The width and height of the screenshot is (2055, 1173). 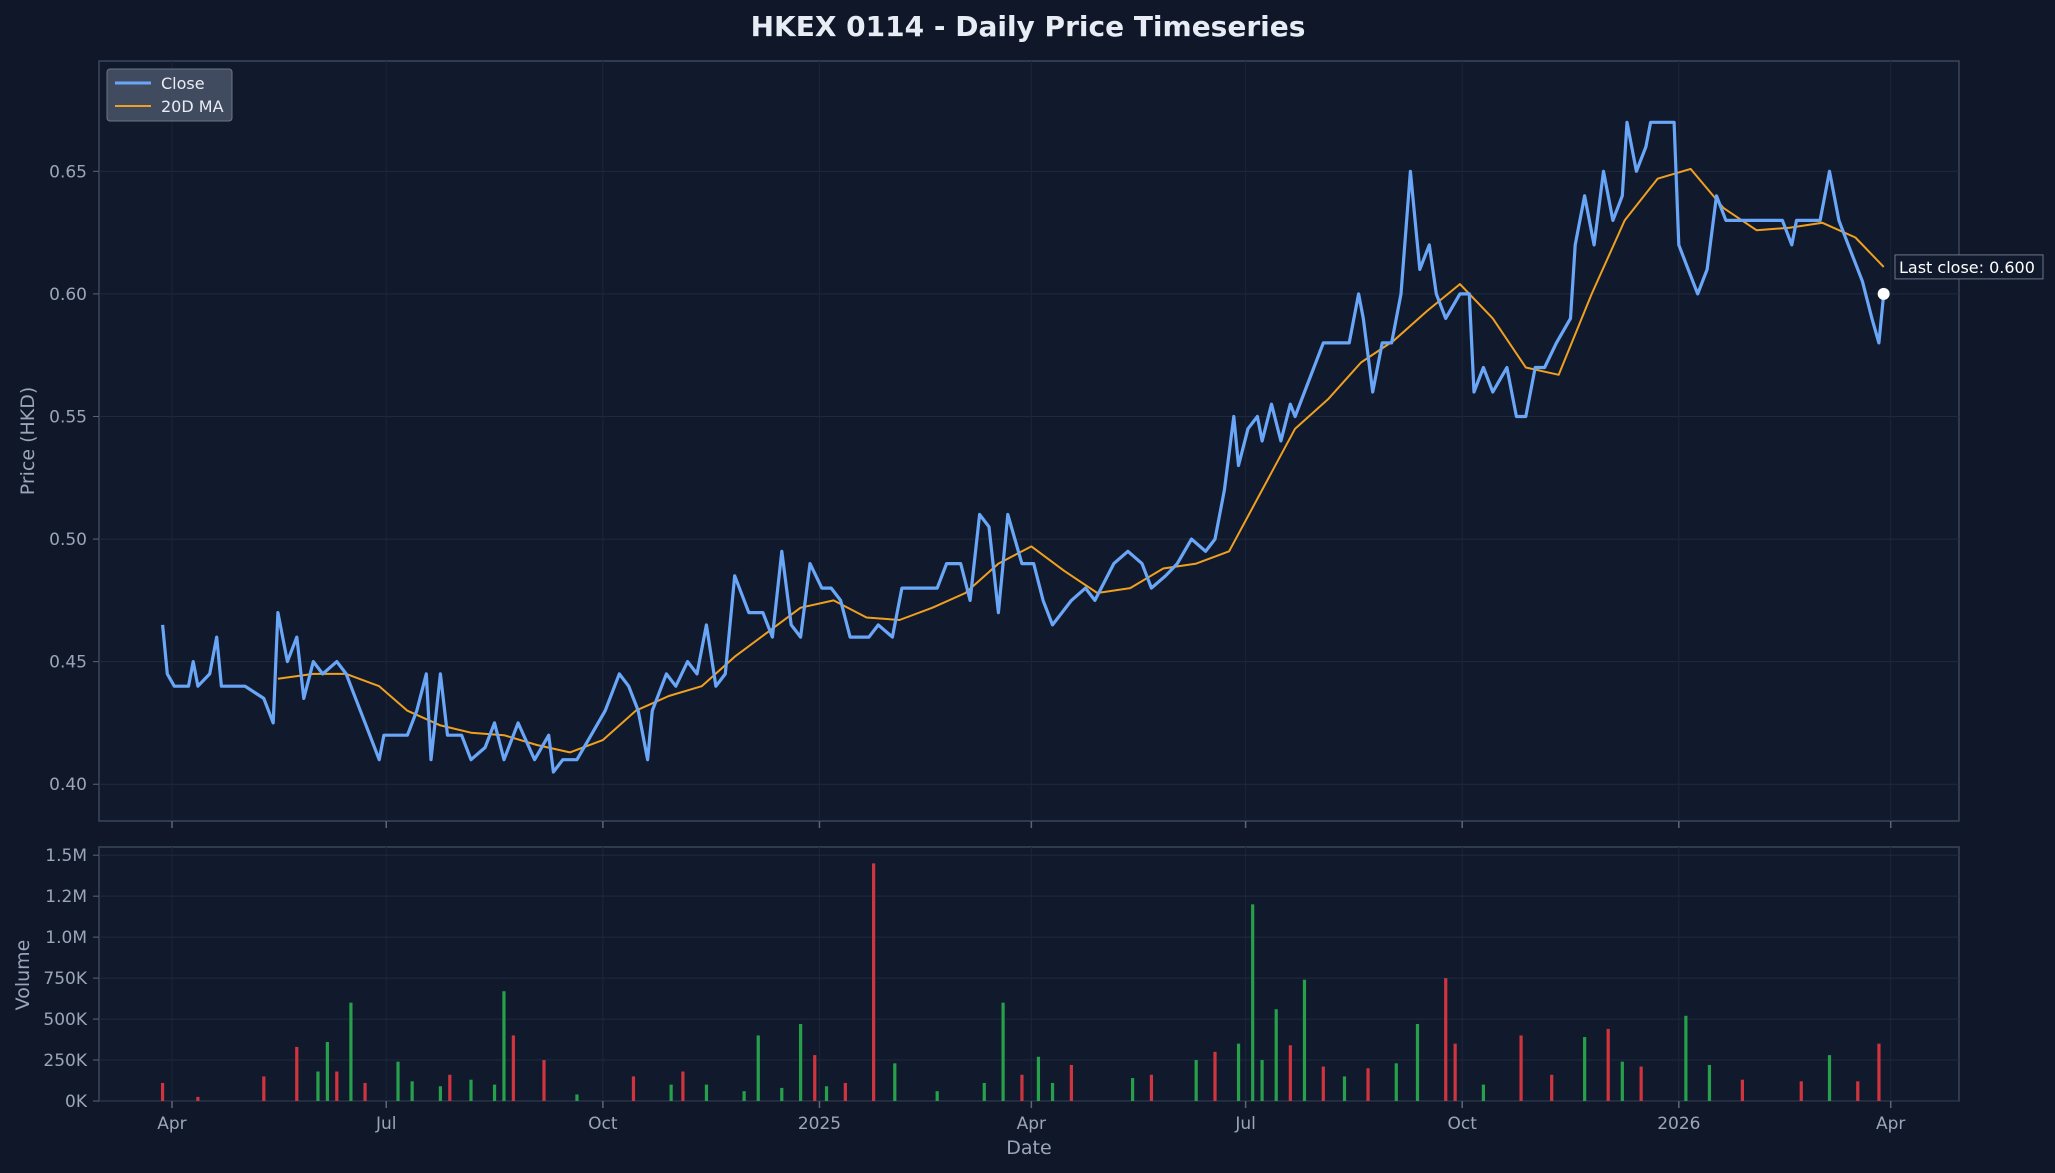 I want to click on x-axis-label: Date, so click(x=1028, y=1148).